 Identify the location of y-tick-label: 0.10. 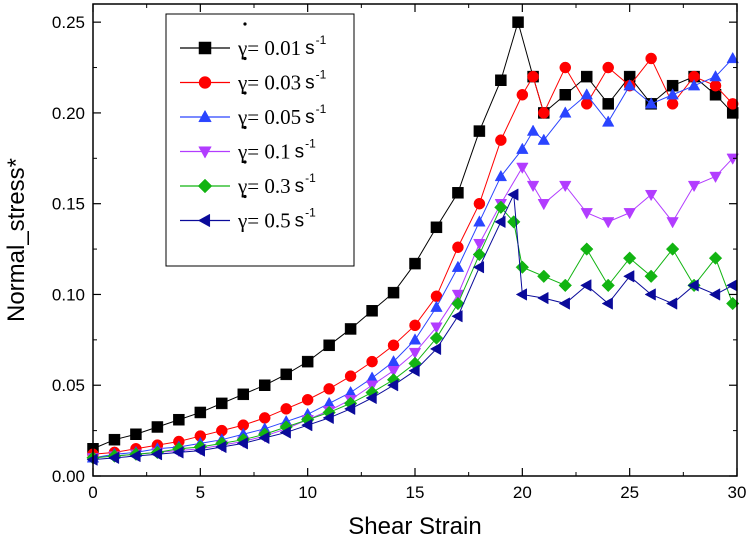
(68, 294).